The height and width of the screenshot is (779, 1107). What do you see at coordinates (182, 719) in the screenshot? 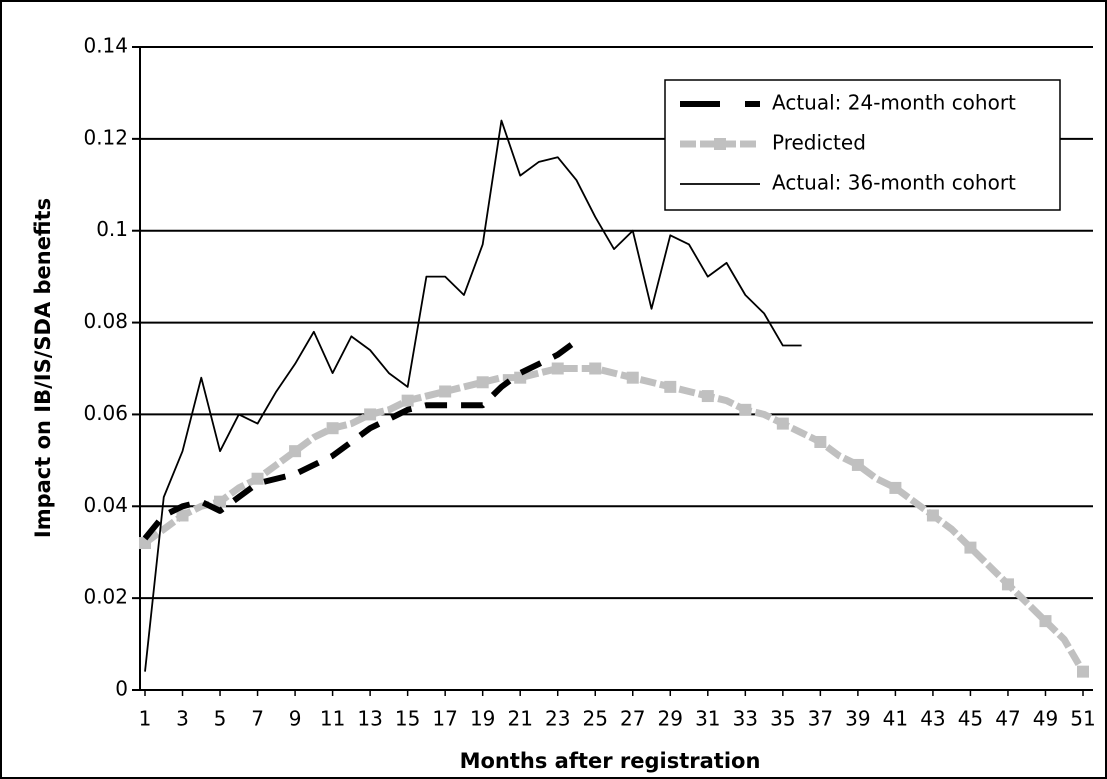
I see `x-tick-label: 3` at bounding box center [182, 719].